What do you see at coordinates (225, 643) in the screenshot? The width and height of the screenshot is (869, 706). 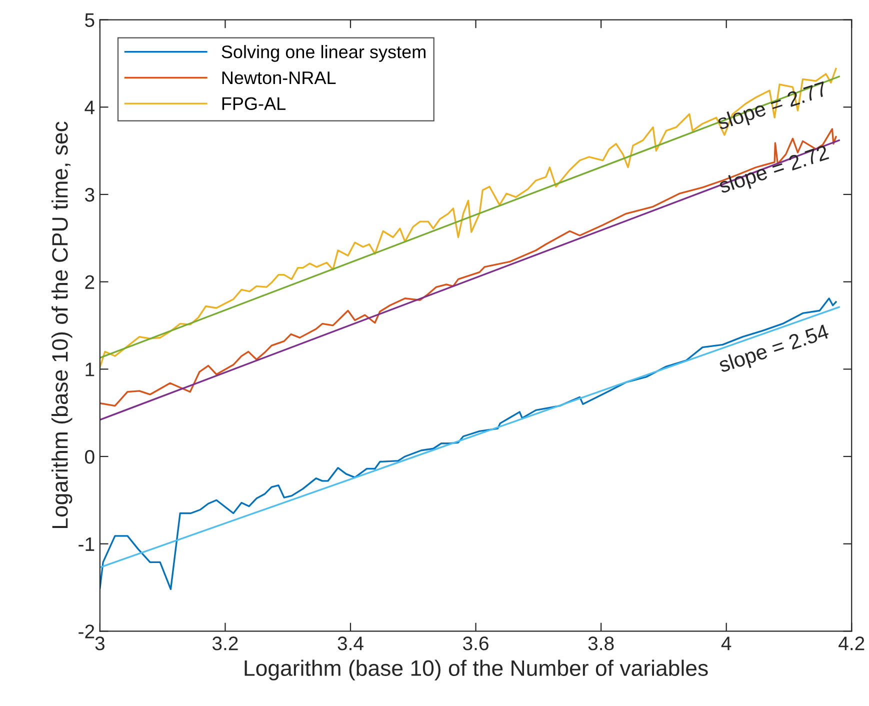 I see `x-tick-label: 3.2` at bounding box center [225, 643].